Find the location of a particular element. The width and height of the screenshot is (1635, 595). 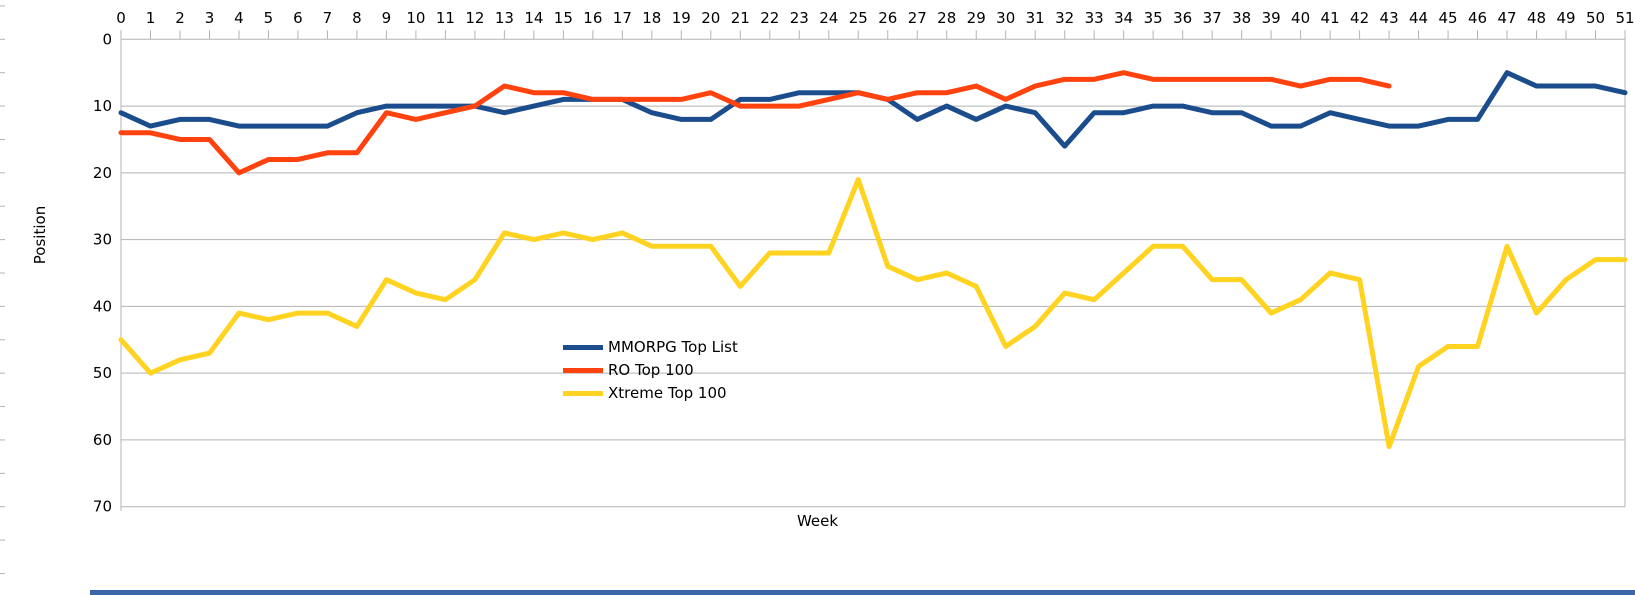

x-tick-label: 5 is located at coordinates (269, 18).